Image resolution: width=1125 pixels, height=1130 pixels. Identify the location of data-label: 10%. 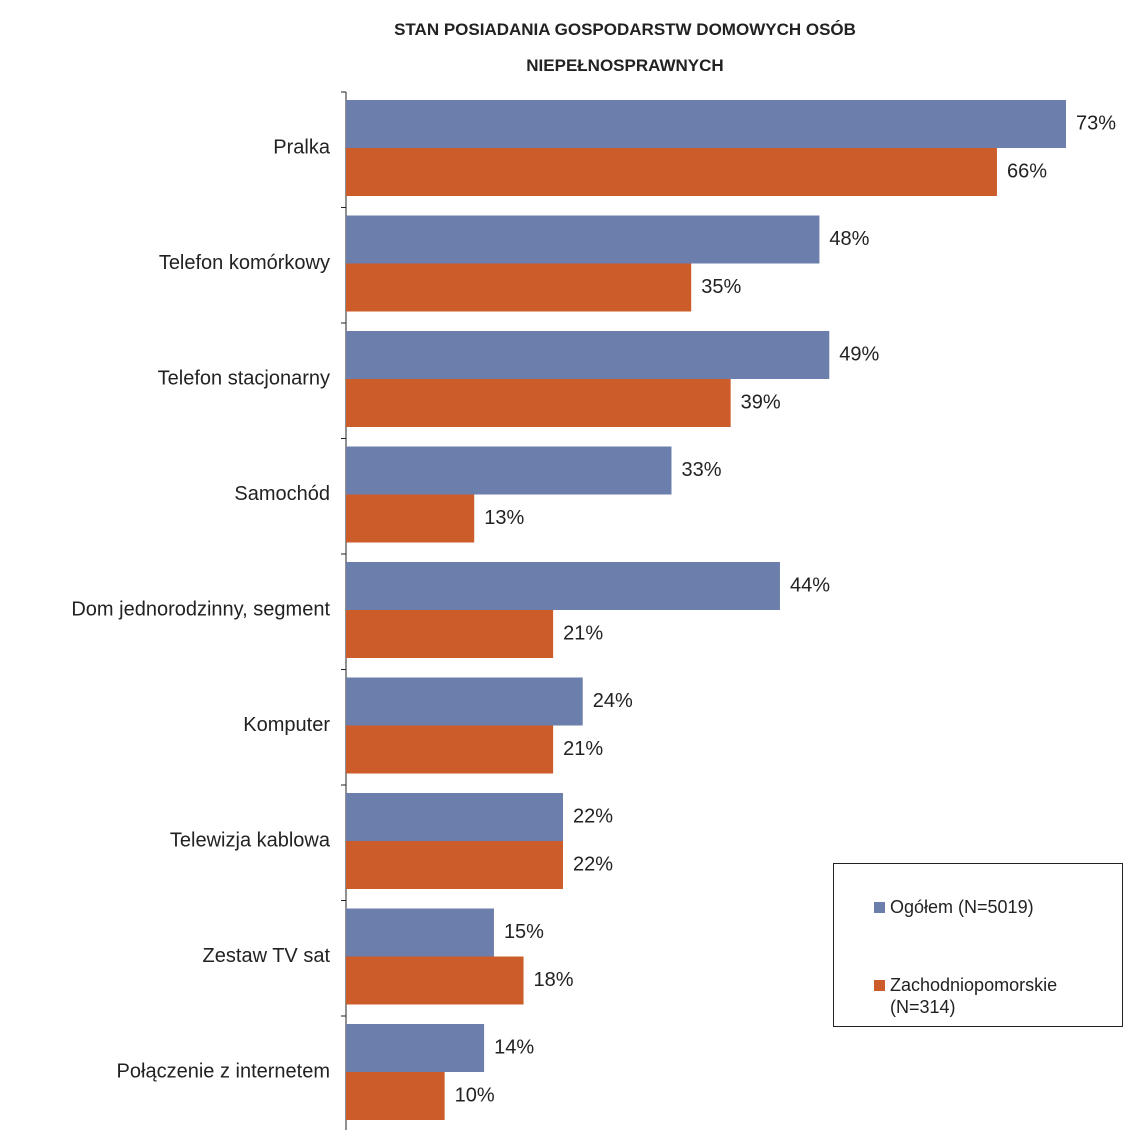
(475, 1095).